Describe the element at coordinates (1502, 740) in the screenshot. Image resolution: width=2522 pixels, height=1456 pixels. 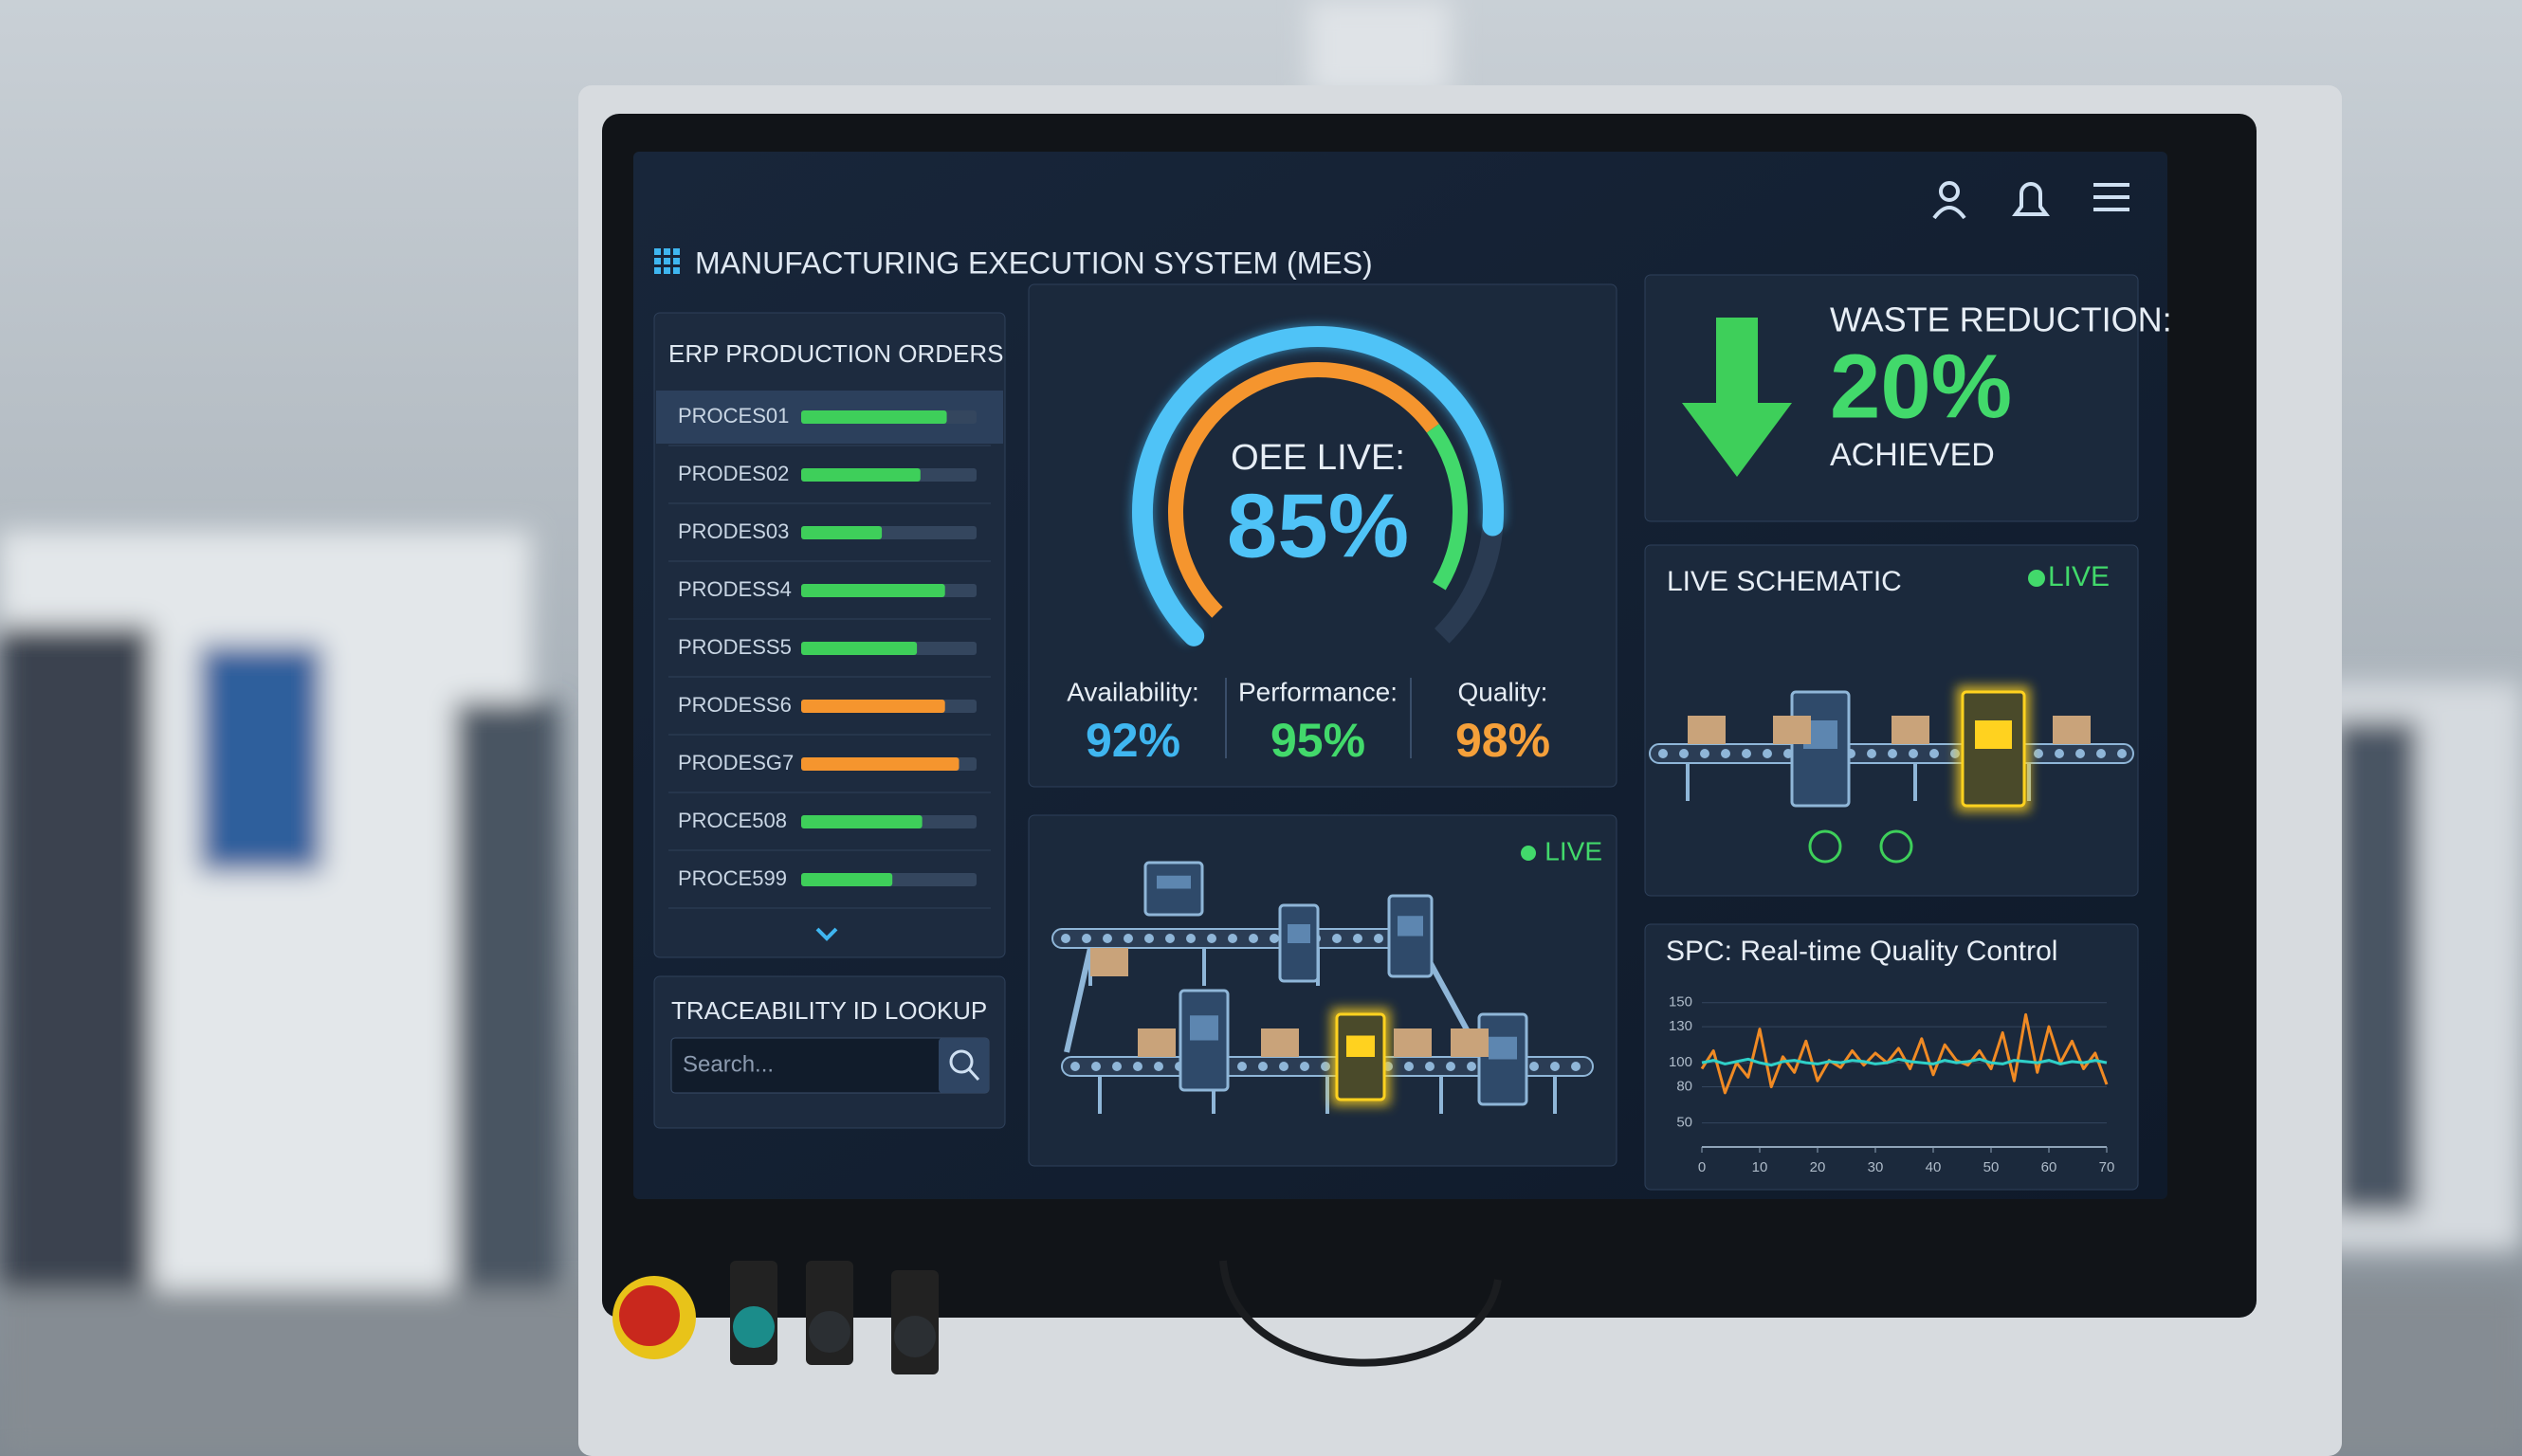
I see `metric-value: 98%` at that location.